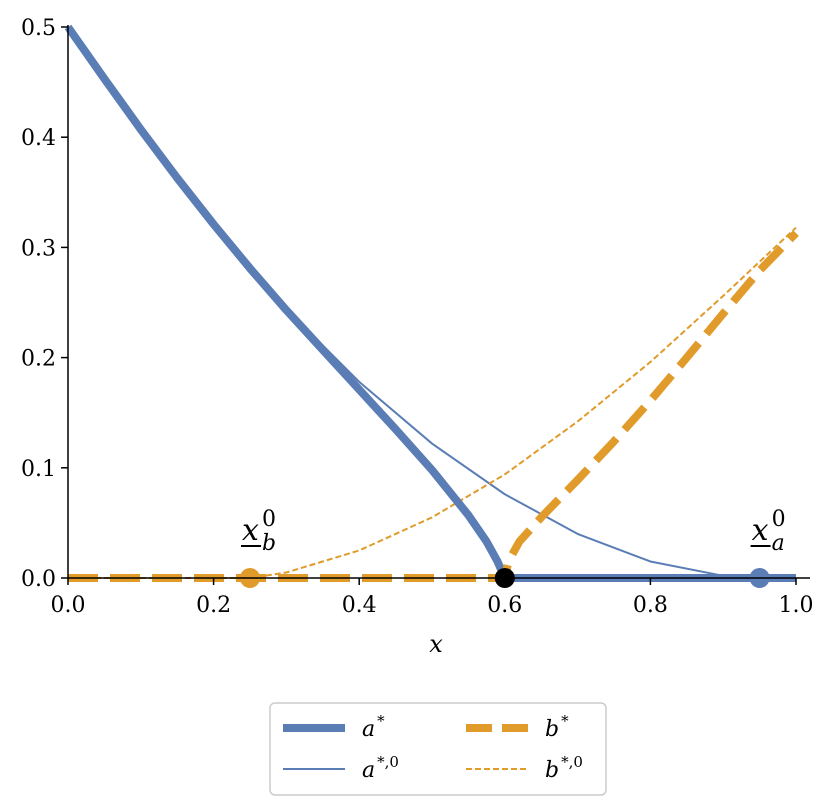  I want to click on y-tick-label: 0.0, so click(38, 579).